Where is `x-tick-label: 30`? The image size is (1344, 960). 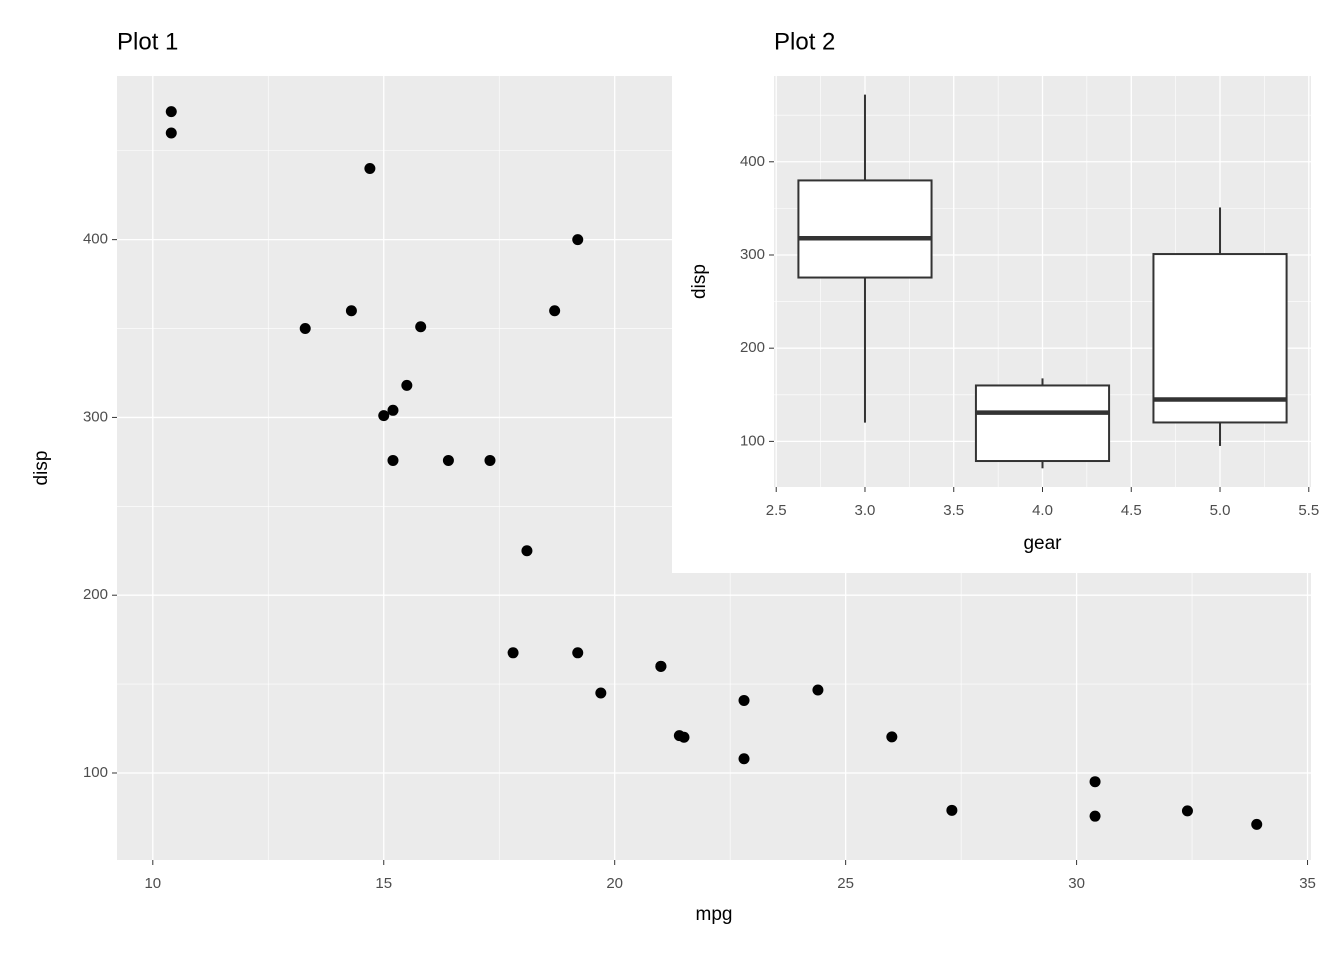 x-tick-label: 30 is located at coordinates (1076, 883).